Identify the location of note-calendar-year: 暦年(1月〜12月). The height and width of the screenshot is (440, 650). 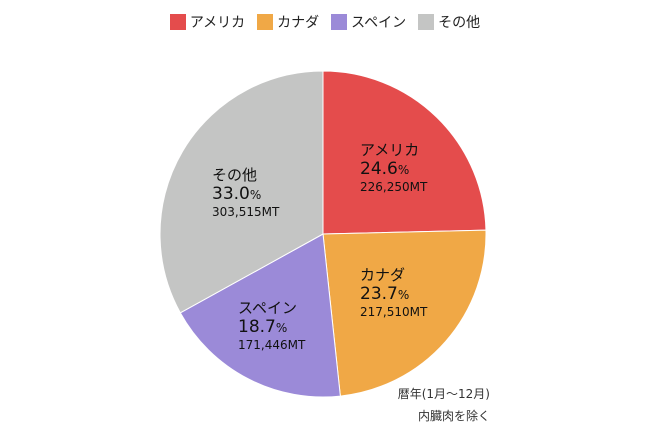
(443, 394).